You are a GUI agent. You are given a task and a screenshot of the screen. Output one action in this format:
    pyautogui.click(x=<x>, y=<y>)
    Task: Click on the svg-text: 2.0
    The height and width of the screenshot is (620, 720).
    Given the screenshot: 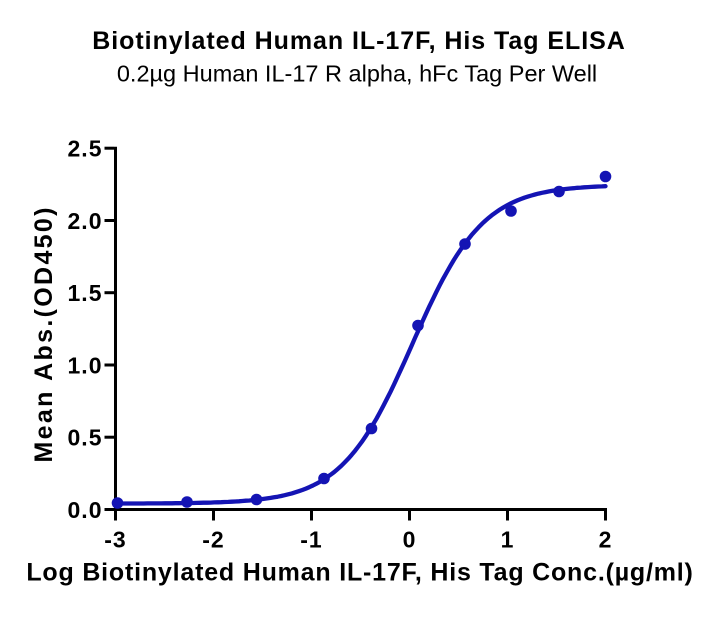 What is the action you would take?
    pyautogui.click(x=85, y=221)
    